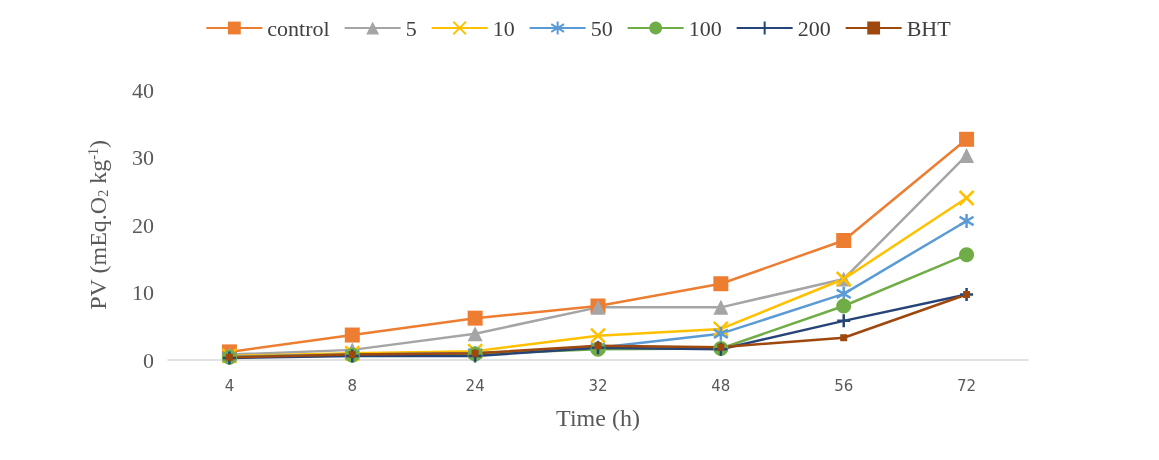 The image size is (1159, 460). What do you see at coordinates (601, 28) in the screenshot?
I see `legend-label: 50` at bounding box center [601, 28].